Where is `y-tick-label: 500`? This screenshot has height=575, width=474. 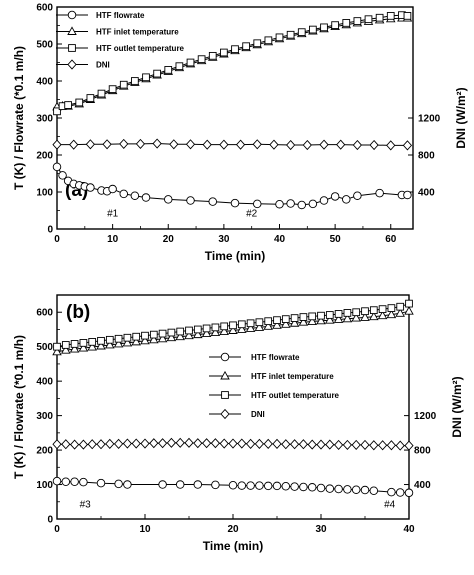 y-tick-label: 500 is located at coordinates (44, 45).